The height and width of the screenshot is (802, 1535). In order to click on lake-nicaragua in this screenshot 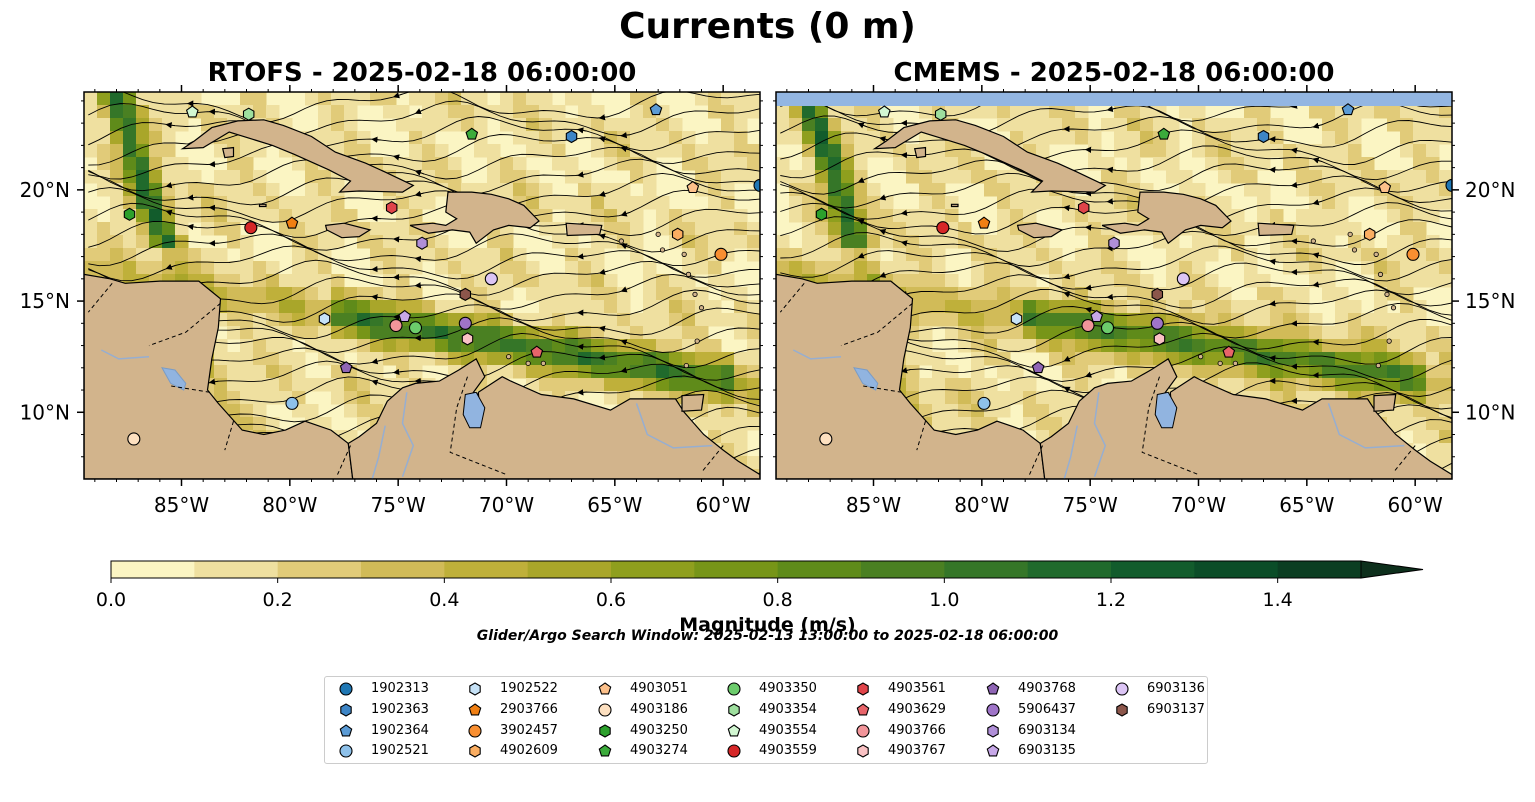, I will do `click(866, 379)`.